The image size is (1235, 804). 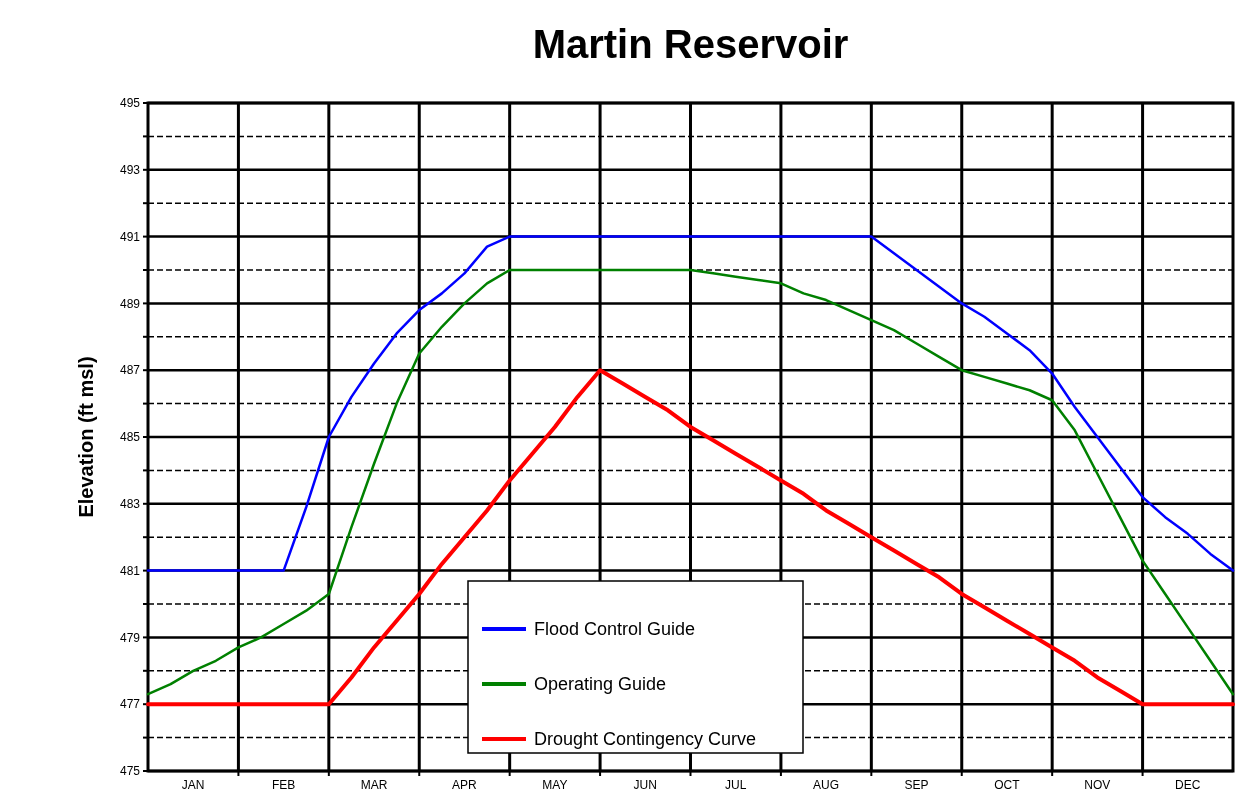 I want to click on y-tick-label: 489, so click(x=130, y=303).